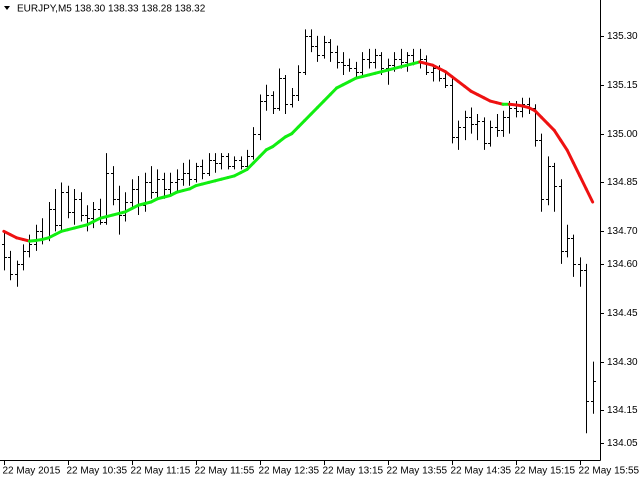 This screenshot has width=640, height=480. Describe the element at coordinates (622, 443) in the screenshot. I see `y-tick-label: 134.05` at that location.